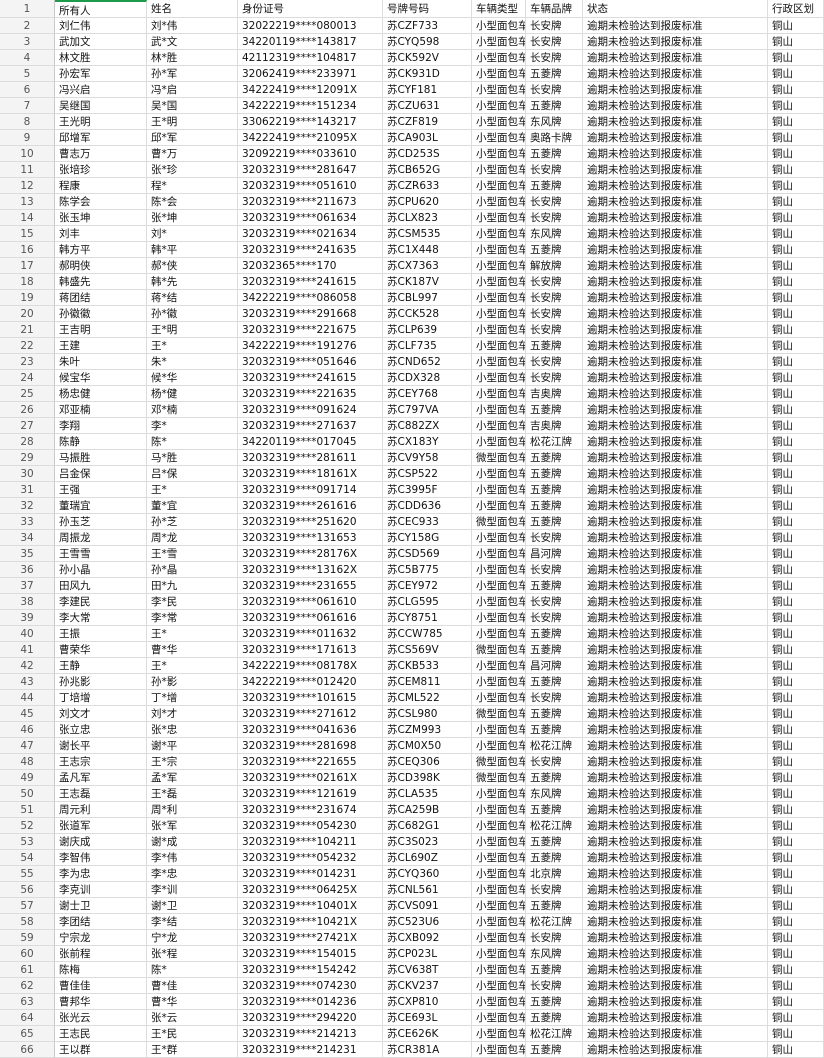 The width and height of the screenshot is (824, 1058). Describe the element at coordinates (101, 378) in the screenshot. I see `table-cell: 候宝华` at that location.